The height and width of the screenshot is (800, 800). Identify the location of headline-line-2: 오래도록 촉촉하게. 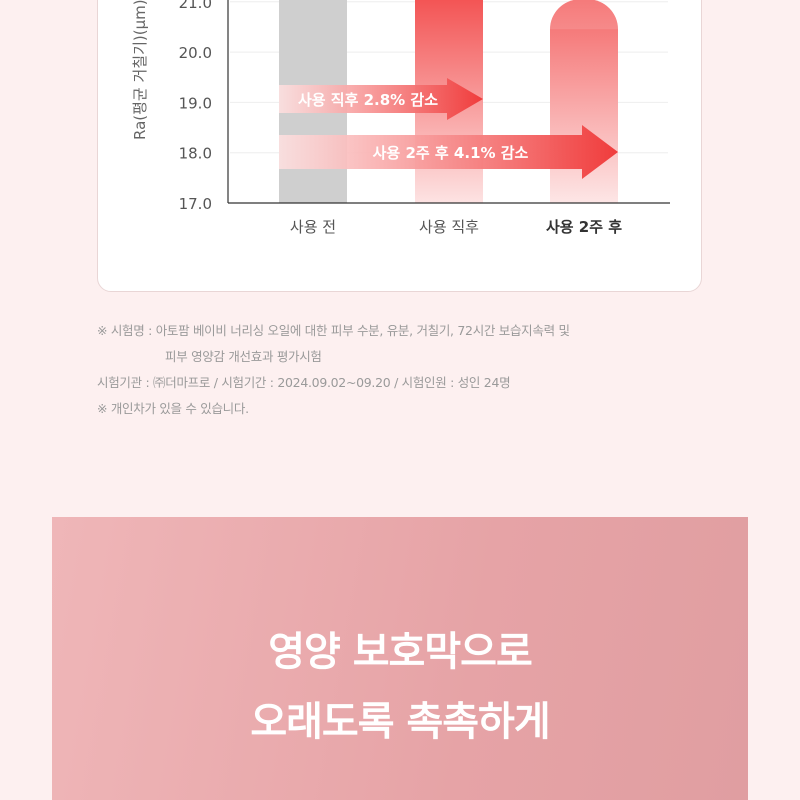
(400, 722).